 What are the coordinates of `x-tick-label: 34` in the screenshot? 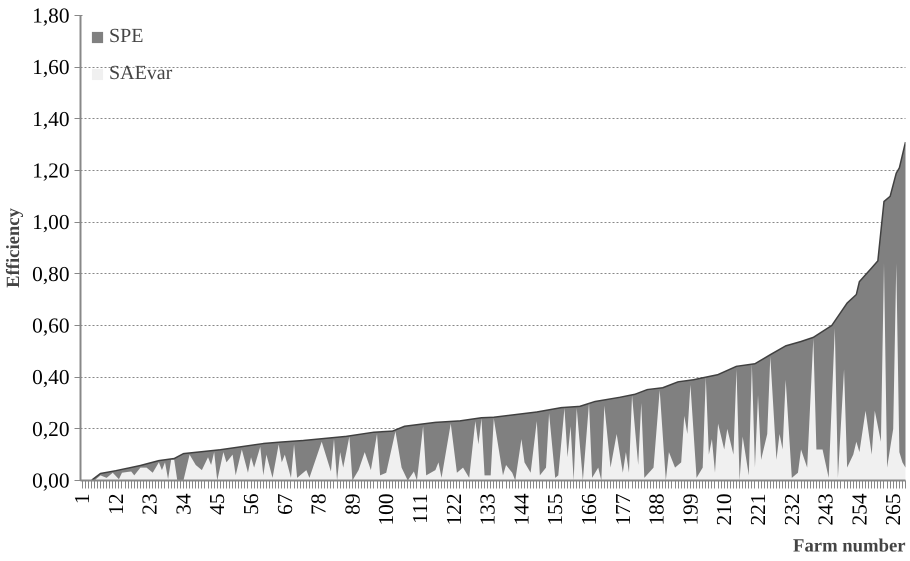 It's located at (183, 504).